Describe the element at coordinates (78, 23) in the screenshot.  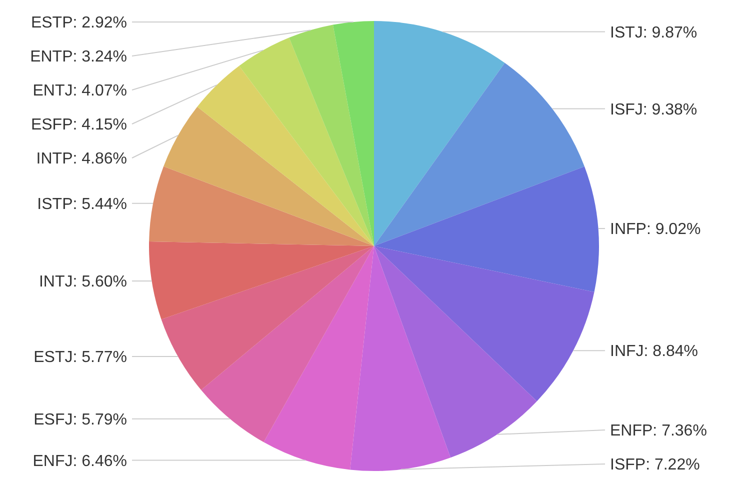
I see `slice-label: ESTP: 2.92%` at that location.